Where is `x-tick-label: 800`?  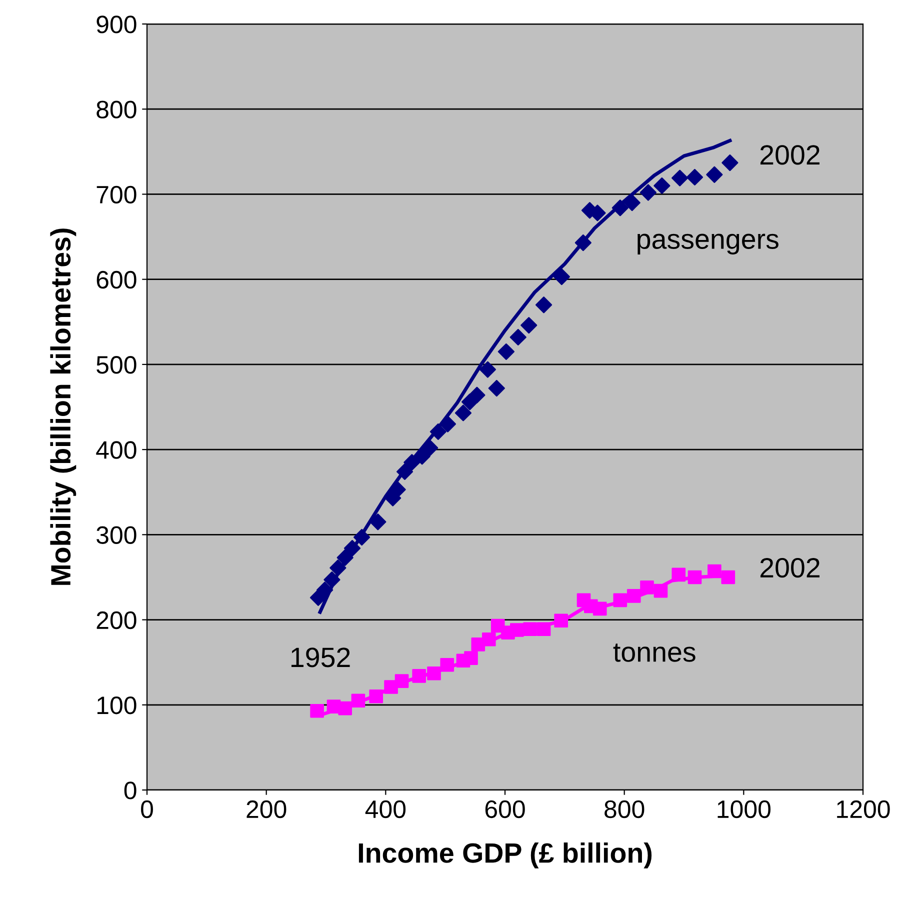
x-tick-label: 800 is located at coordinates (624, 809).